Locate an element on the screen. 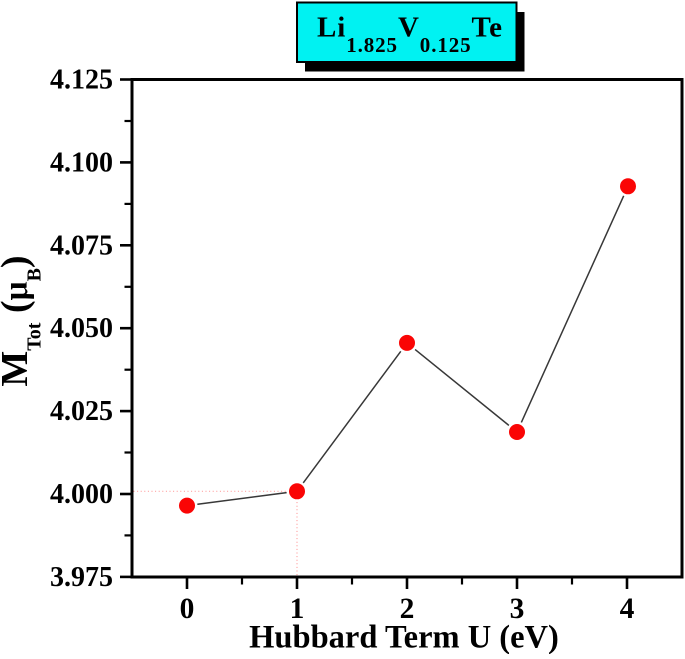 The width and height of the screenshot is (685, 659). svg-text: 4.125 is located at coordinates (81, 80).